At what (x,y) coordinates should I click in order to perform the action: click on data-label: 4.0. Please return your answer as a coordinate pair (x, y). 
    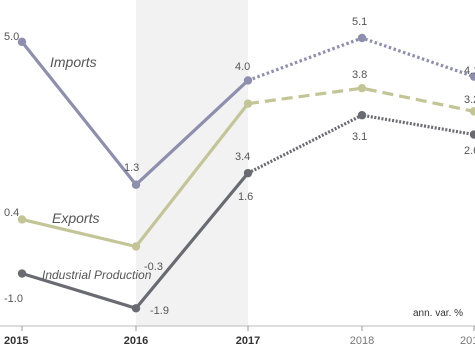
    Looking at the image, I should click on (242, 67).